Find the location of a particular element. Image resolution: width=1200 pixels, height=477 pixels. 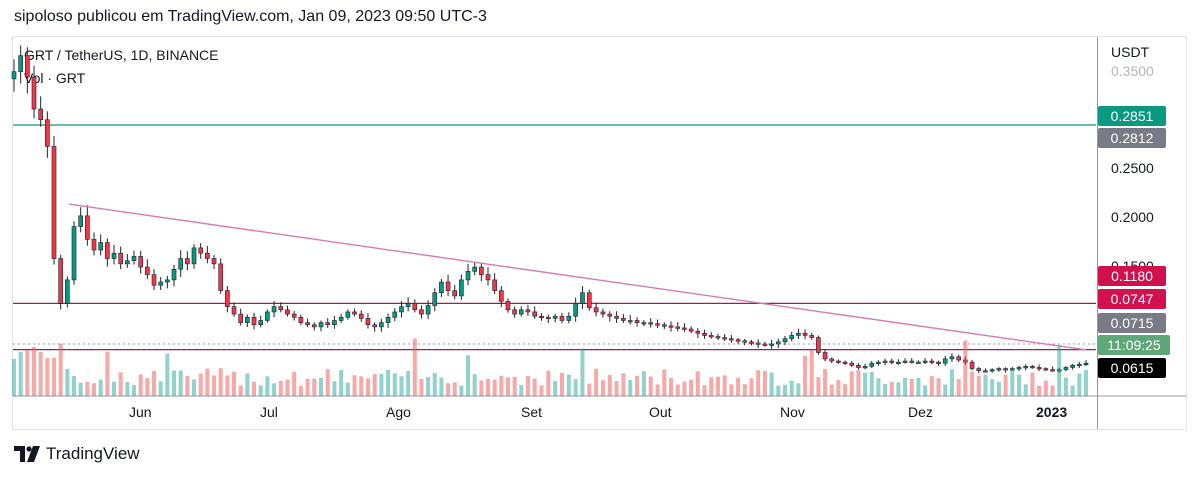

price-badge: 0.0747 is located at coordinates (1132, 299).